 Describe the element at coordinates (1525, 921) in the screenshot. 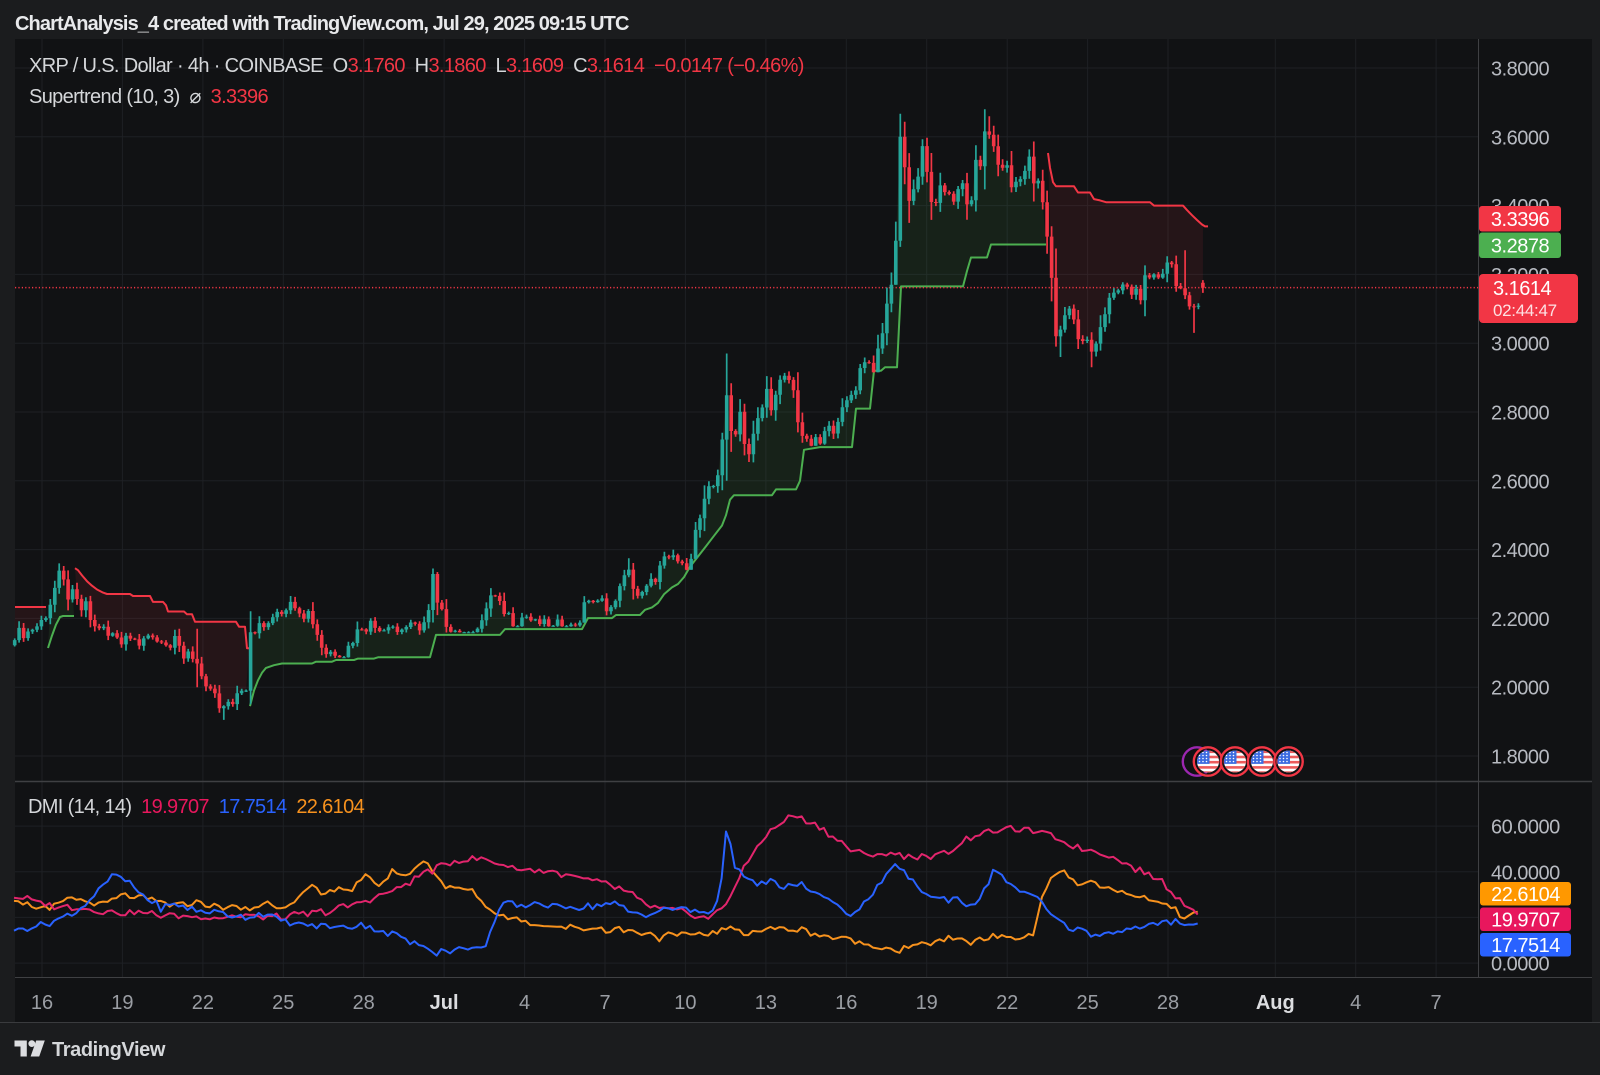

I see `svg-text: 19.9707` at that location.